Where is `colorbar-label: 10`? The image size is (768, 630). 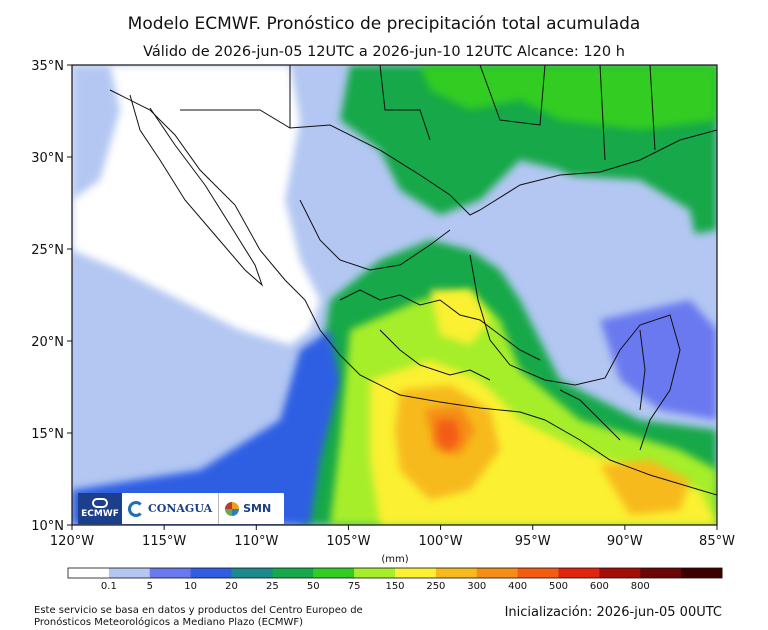
colorbar-label: 10 is located at coordinates (190, 586).